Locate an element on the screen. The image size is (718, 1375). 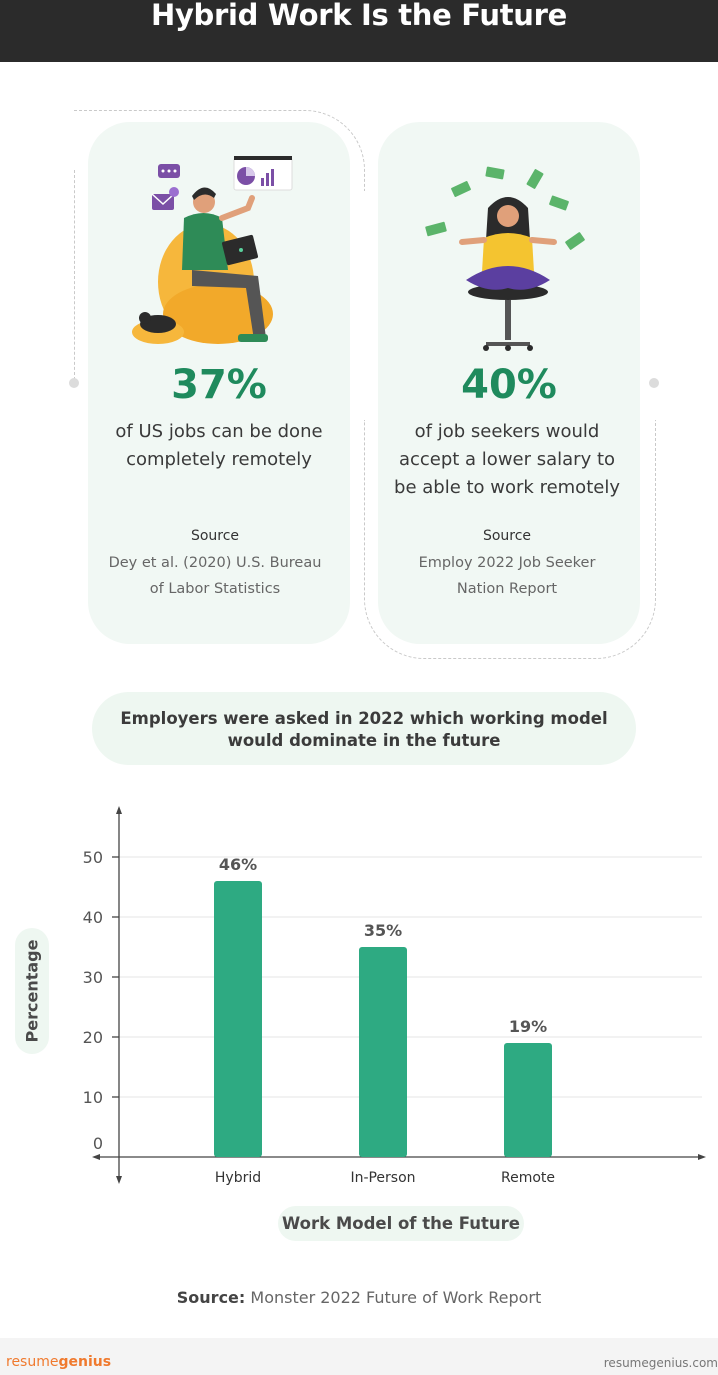
y-tick-label: 10 is located at coordinates (93, 1097).